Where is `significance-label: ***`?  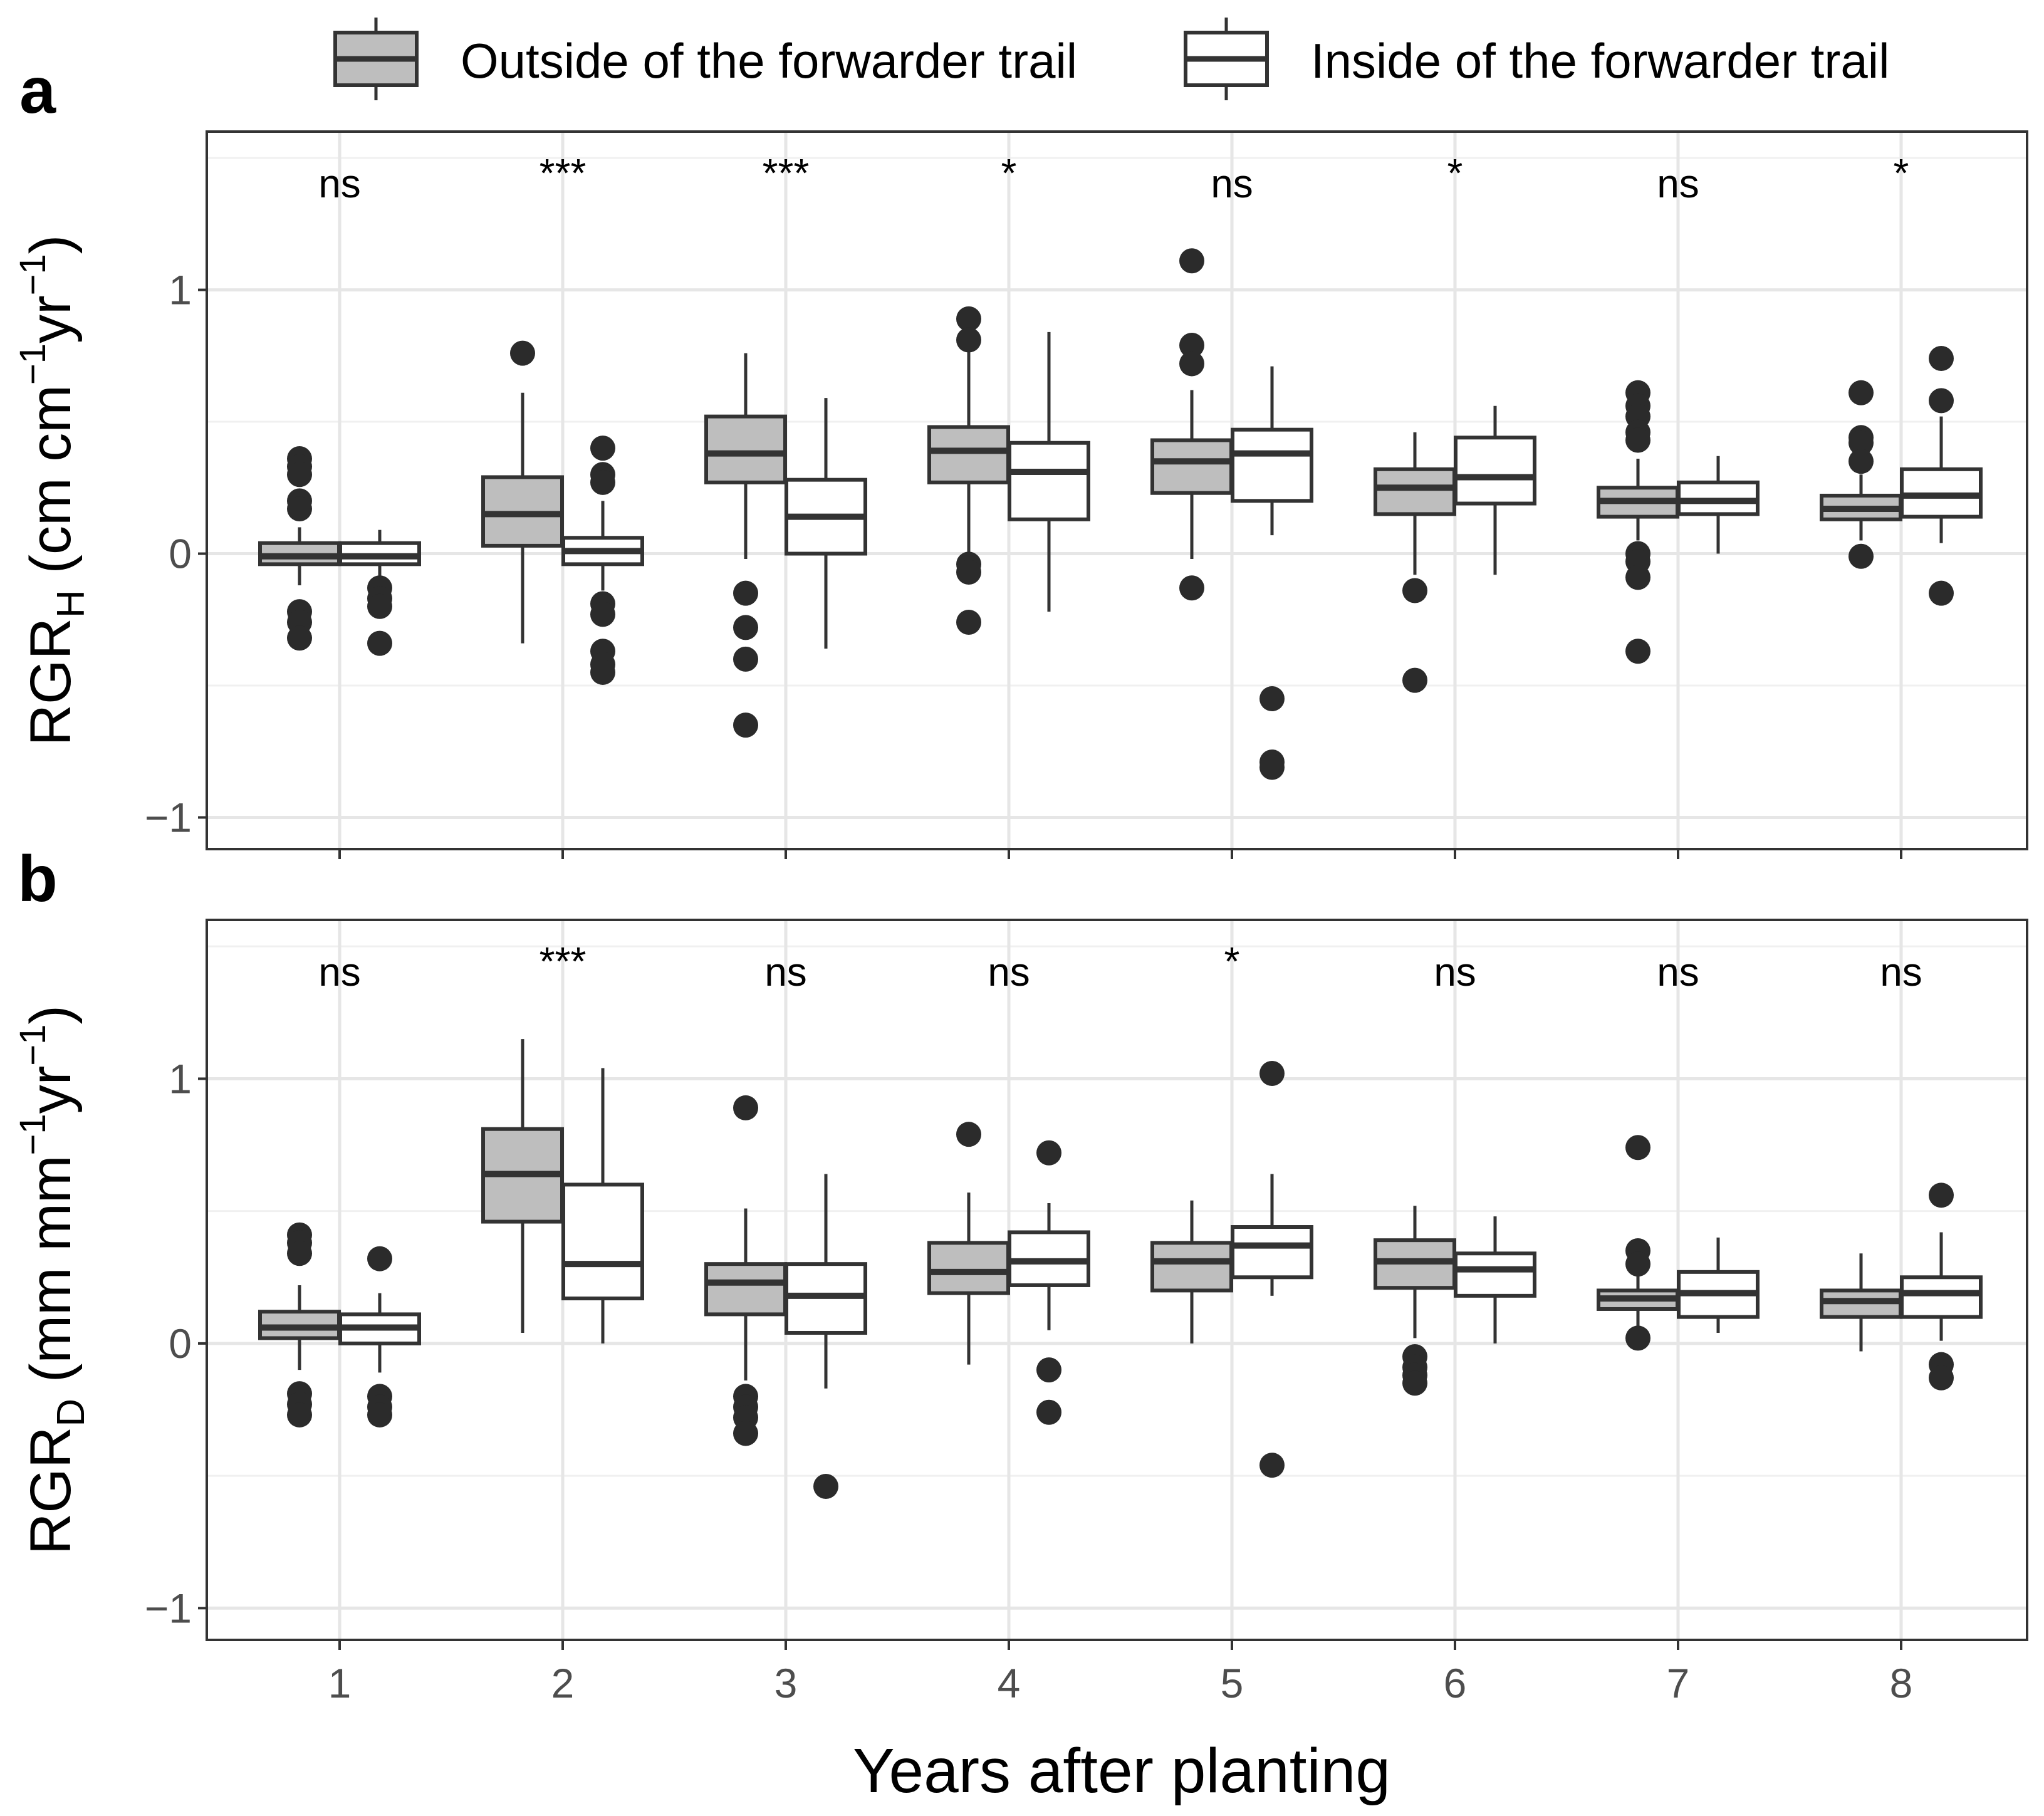
significance-label: *** is located at coordinates (563, 173).